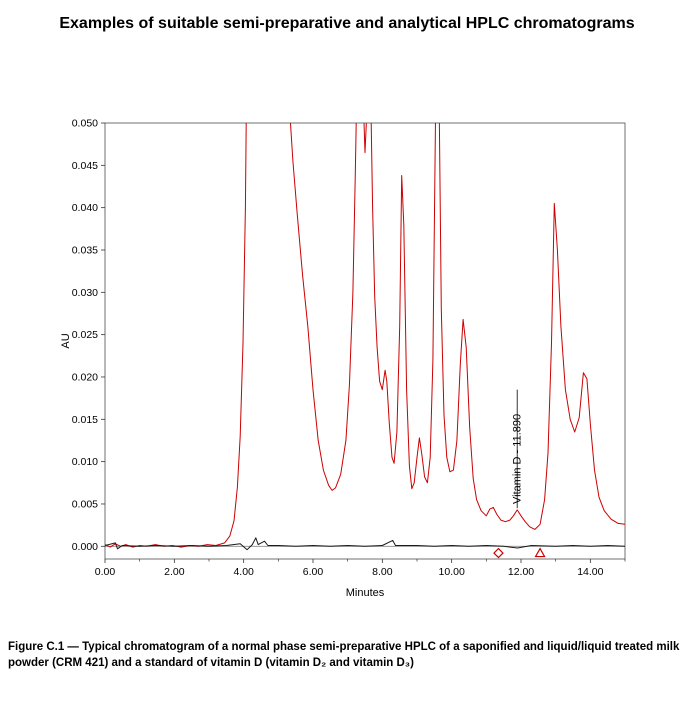 This screenshot has height=710, width=694. Describe the element at coordinates (85, 123) in the screenshot. I see `y-tick-label: 0.050` at that location.